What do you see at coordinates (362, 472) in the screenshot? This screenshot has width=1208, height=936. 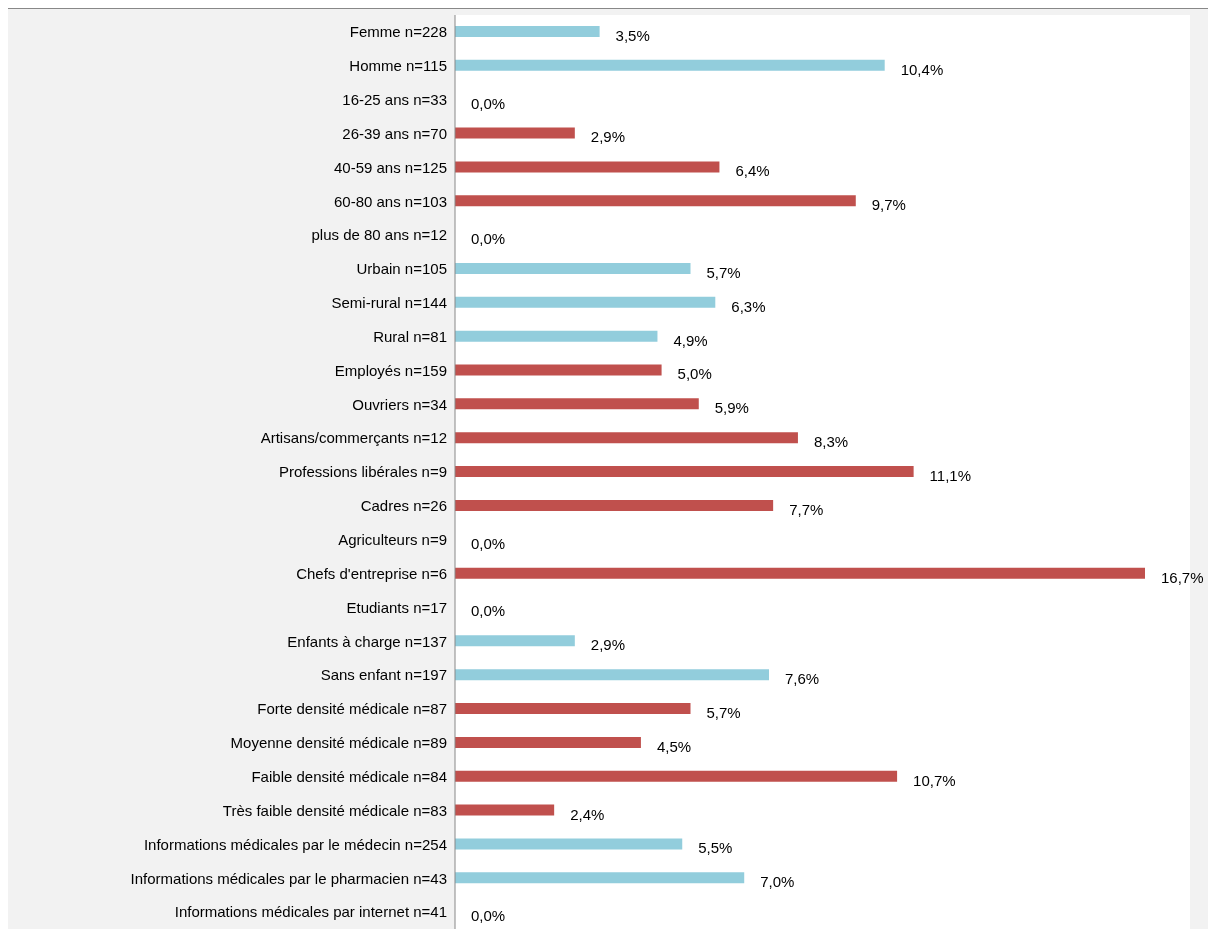 I see `y-tick-label: Professions libérales n=9` at bounding box center [362, 472].